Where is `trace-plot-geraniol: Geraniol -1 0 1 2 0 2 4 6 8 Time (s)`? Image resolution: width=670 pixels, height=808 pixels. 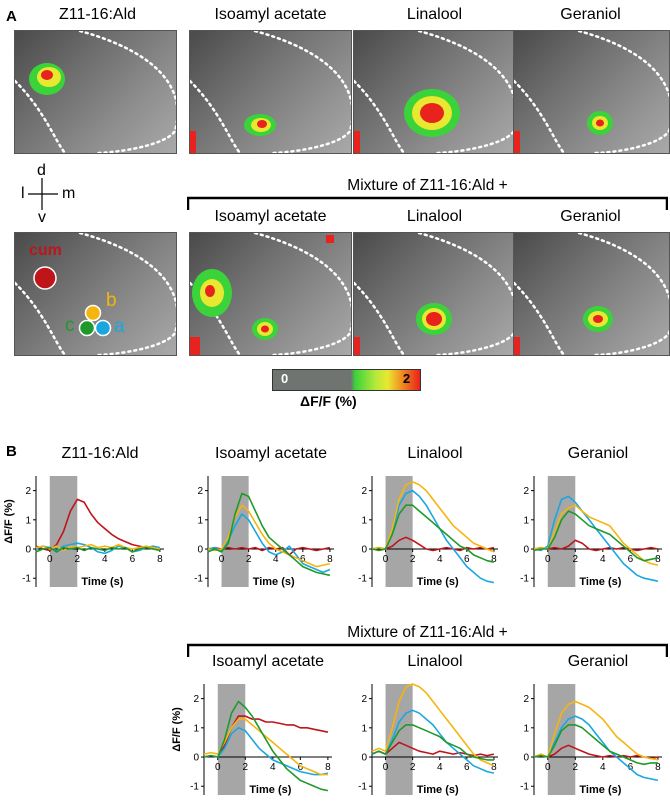 trace-plot-geraniol: Geraniol -1 0 1 2 0 2 4 6 8 Time (s) is located at coordinates (584, 517).